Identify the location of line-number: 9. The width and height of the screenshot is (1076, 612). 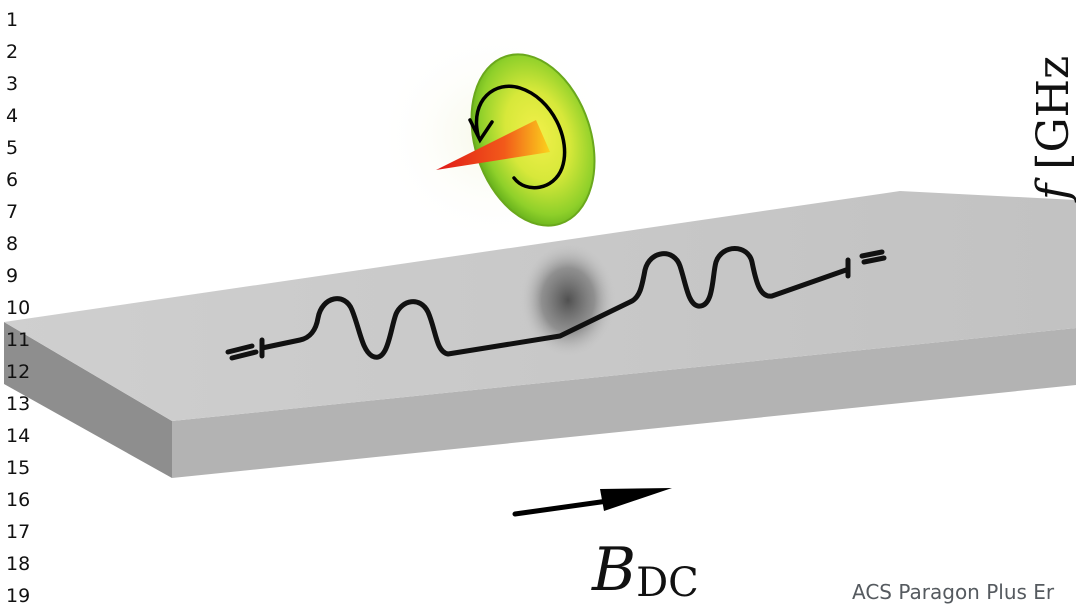
(12, 276).